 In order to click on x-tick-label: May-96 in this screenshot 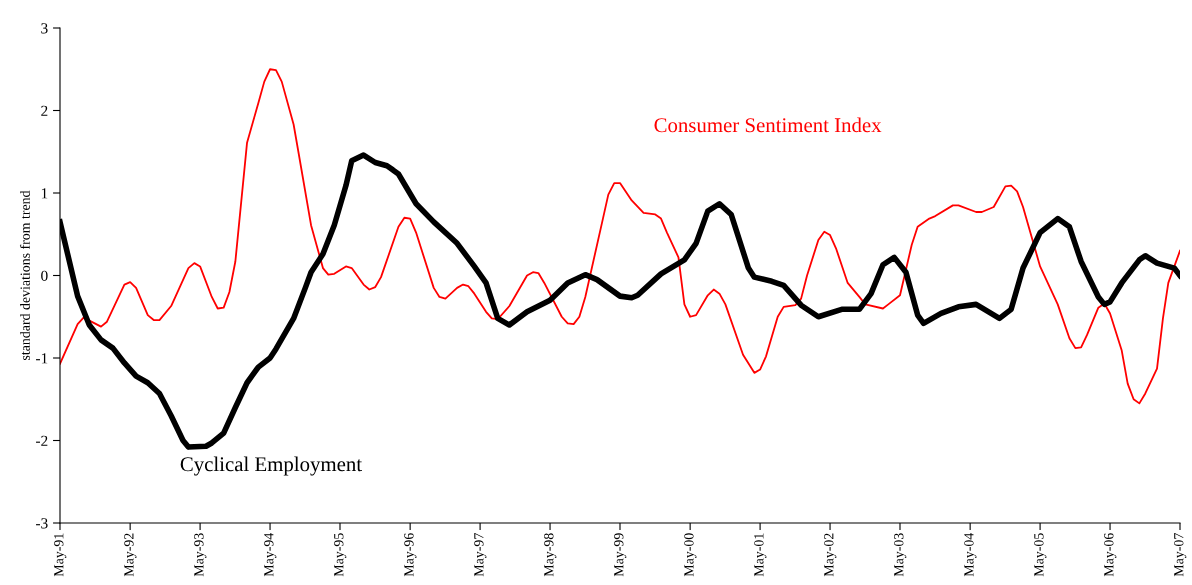, I will do `click(410, 555)`.